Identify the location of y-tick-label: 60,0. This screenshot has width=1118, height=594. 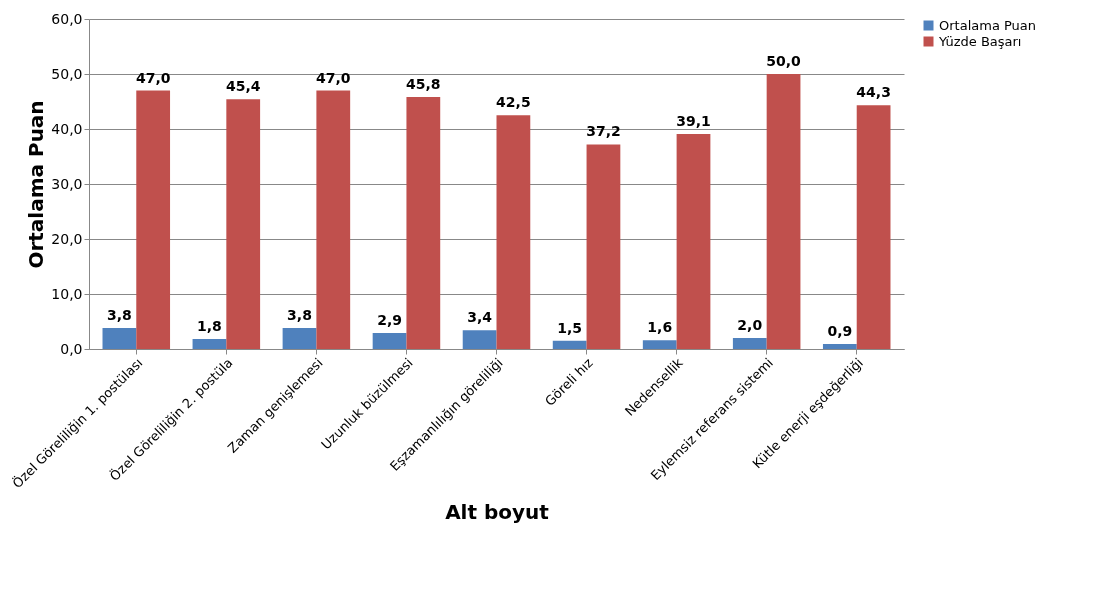
(67, 18).